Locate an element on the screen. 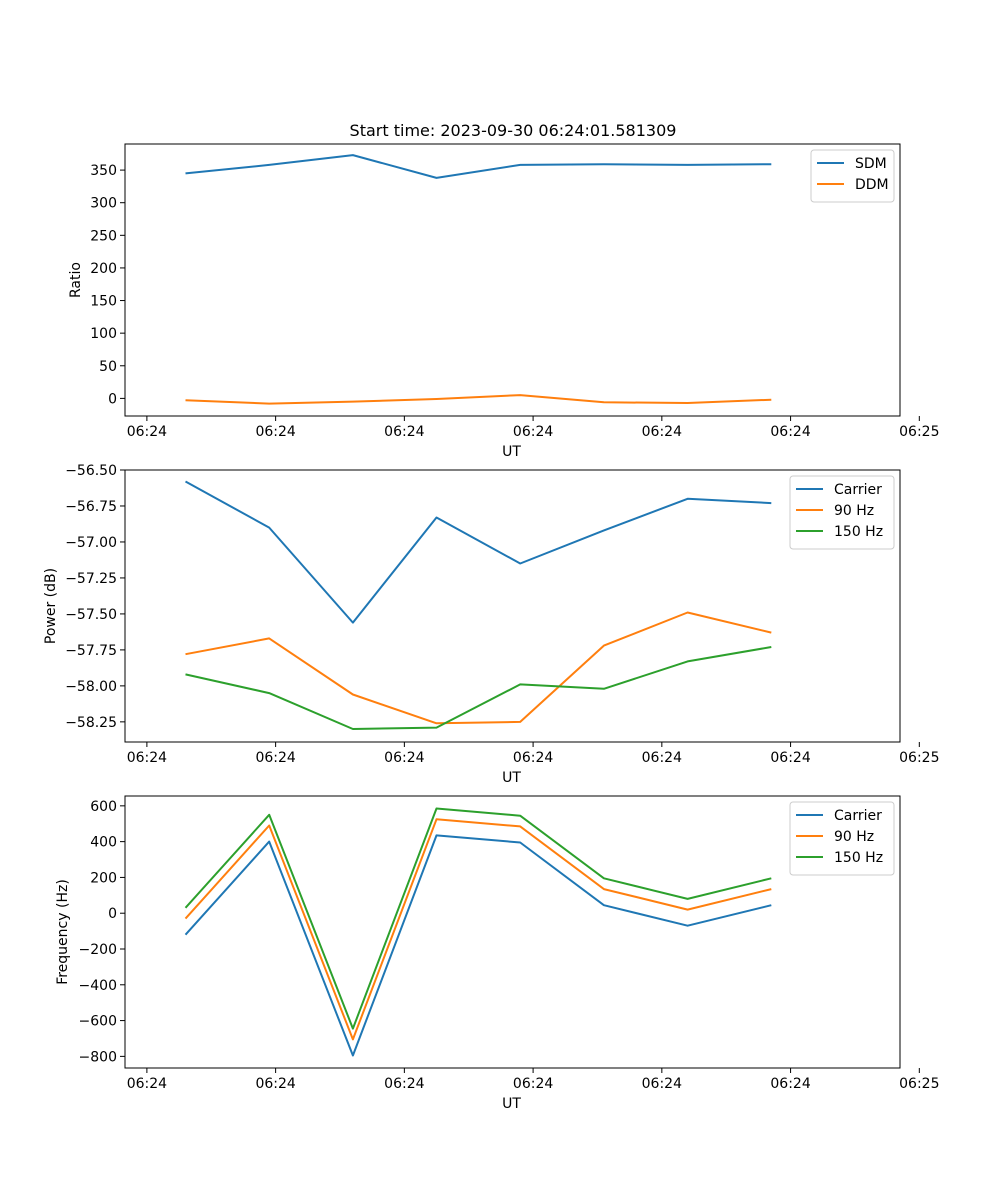 Image resolution: width=1000 pixels, height=1204 pixels. plot-3-y-tick-label: −400 is located at coordinates (98, 986).